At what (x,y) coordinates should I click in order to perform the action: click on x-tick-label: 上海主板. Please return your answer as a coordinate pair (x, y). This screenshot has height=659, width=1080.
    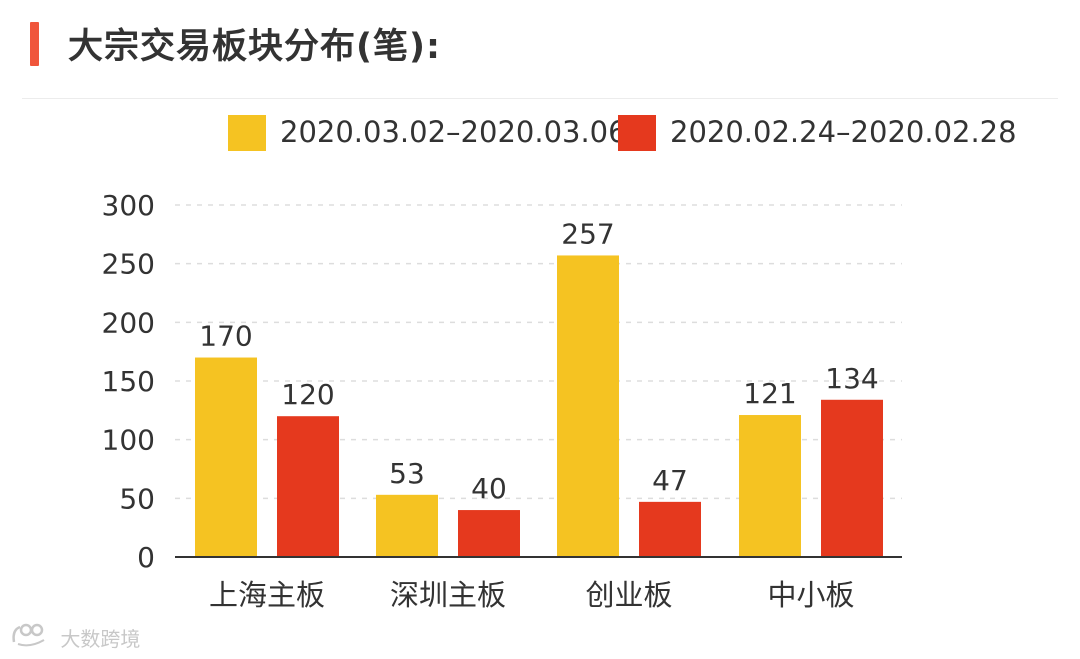
    Looking at the image, I should click on (267, 595).